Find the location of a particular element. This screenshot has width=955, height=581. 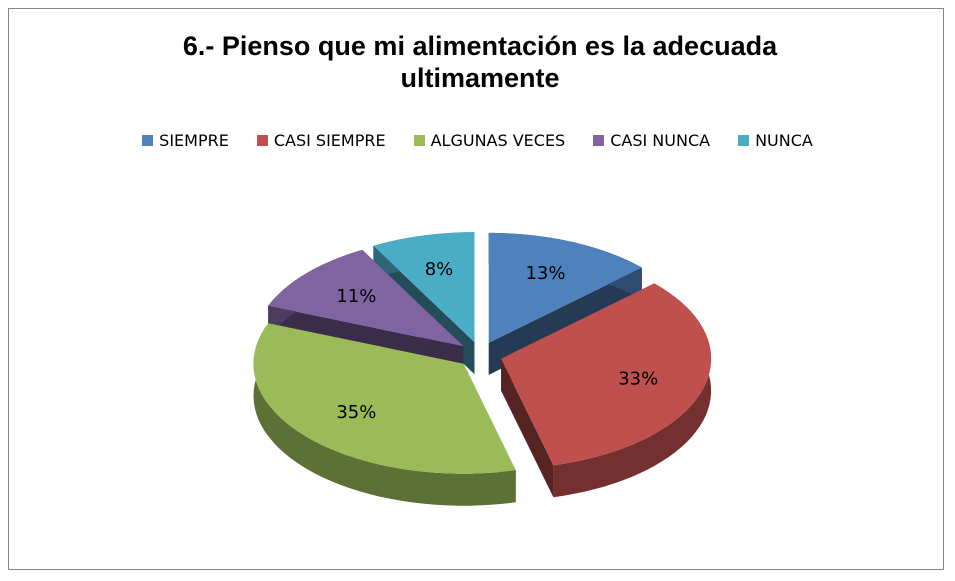

data-label: 8% is located at coordinates (439, 269).